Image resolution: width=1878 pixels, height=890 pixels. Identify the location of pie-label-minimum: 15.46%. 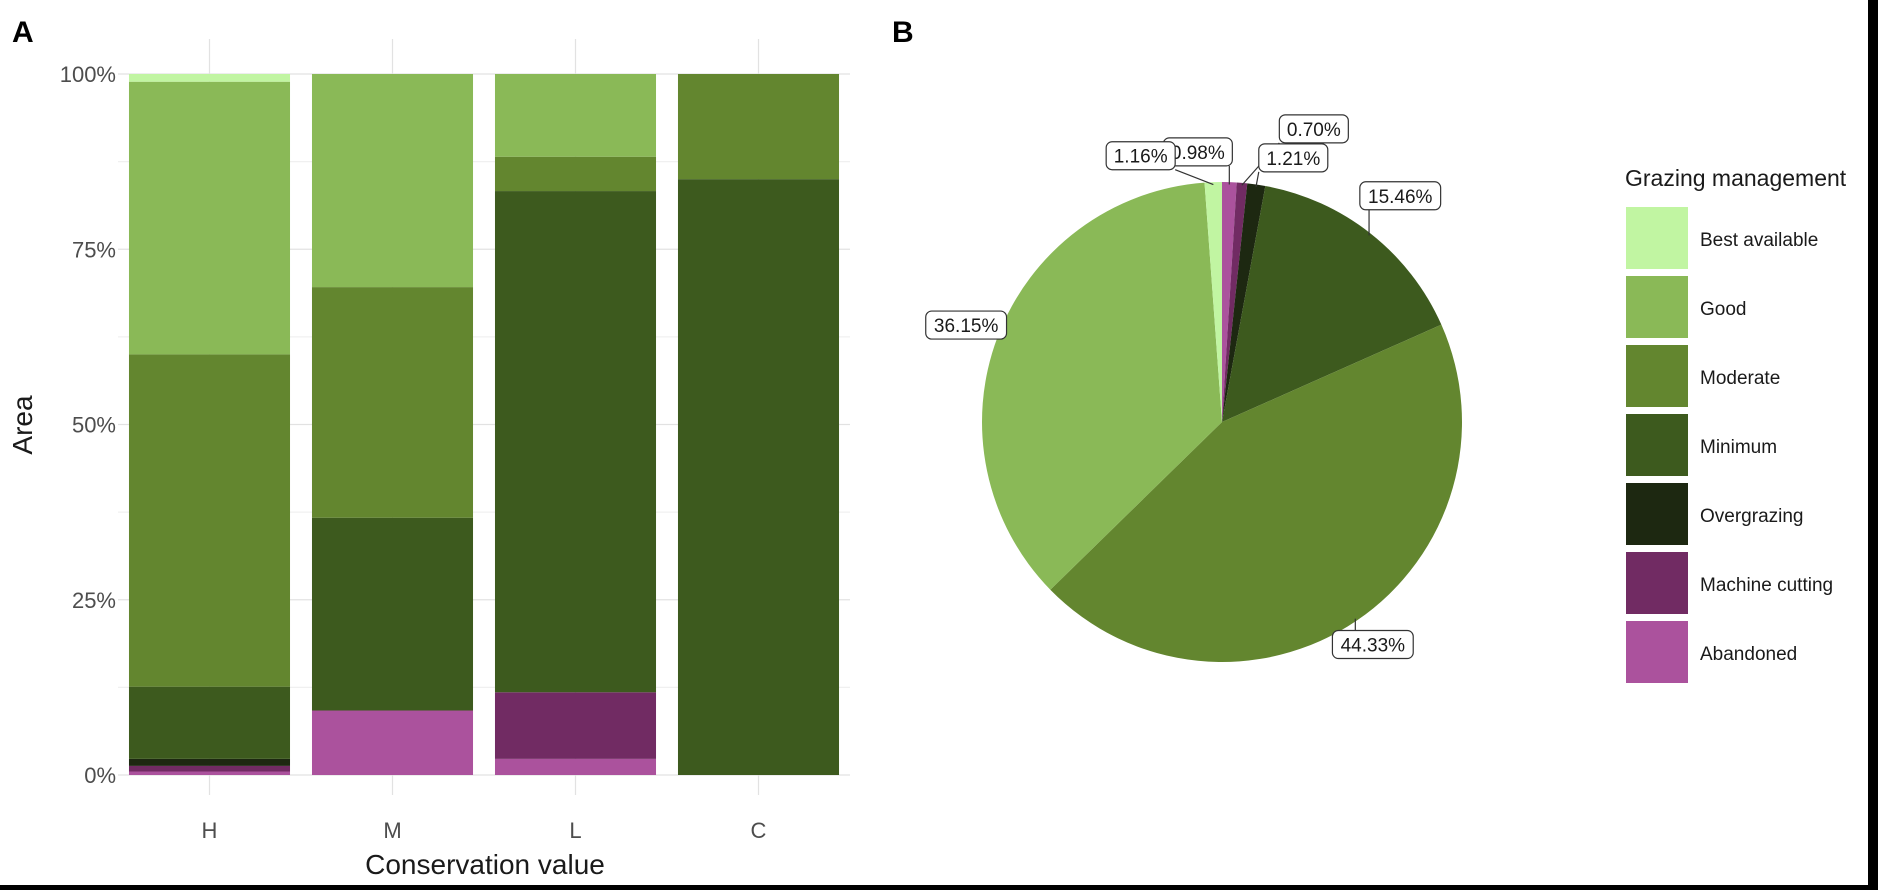
(1400, 197).